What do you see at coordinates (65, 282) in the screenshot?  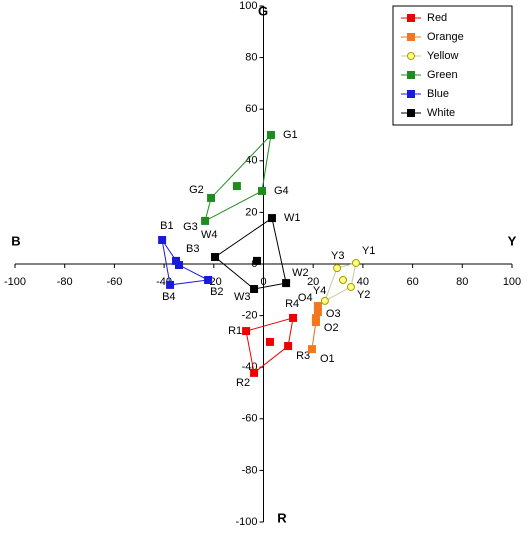 I see `x-tick-label: -80` at bounding box center [65, 282].